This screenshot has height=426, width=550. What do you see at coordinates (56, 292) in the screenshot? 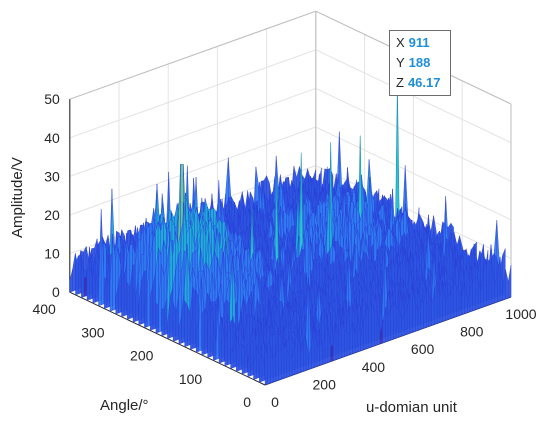
I see `z-tick-label: 0` at bounding box center [56, 292].